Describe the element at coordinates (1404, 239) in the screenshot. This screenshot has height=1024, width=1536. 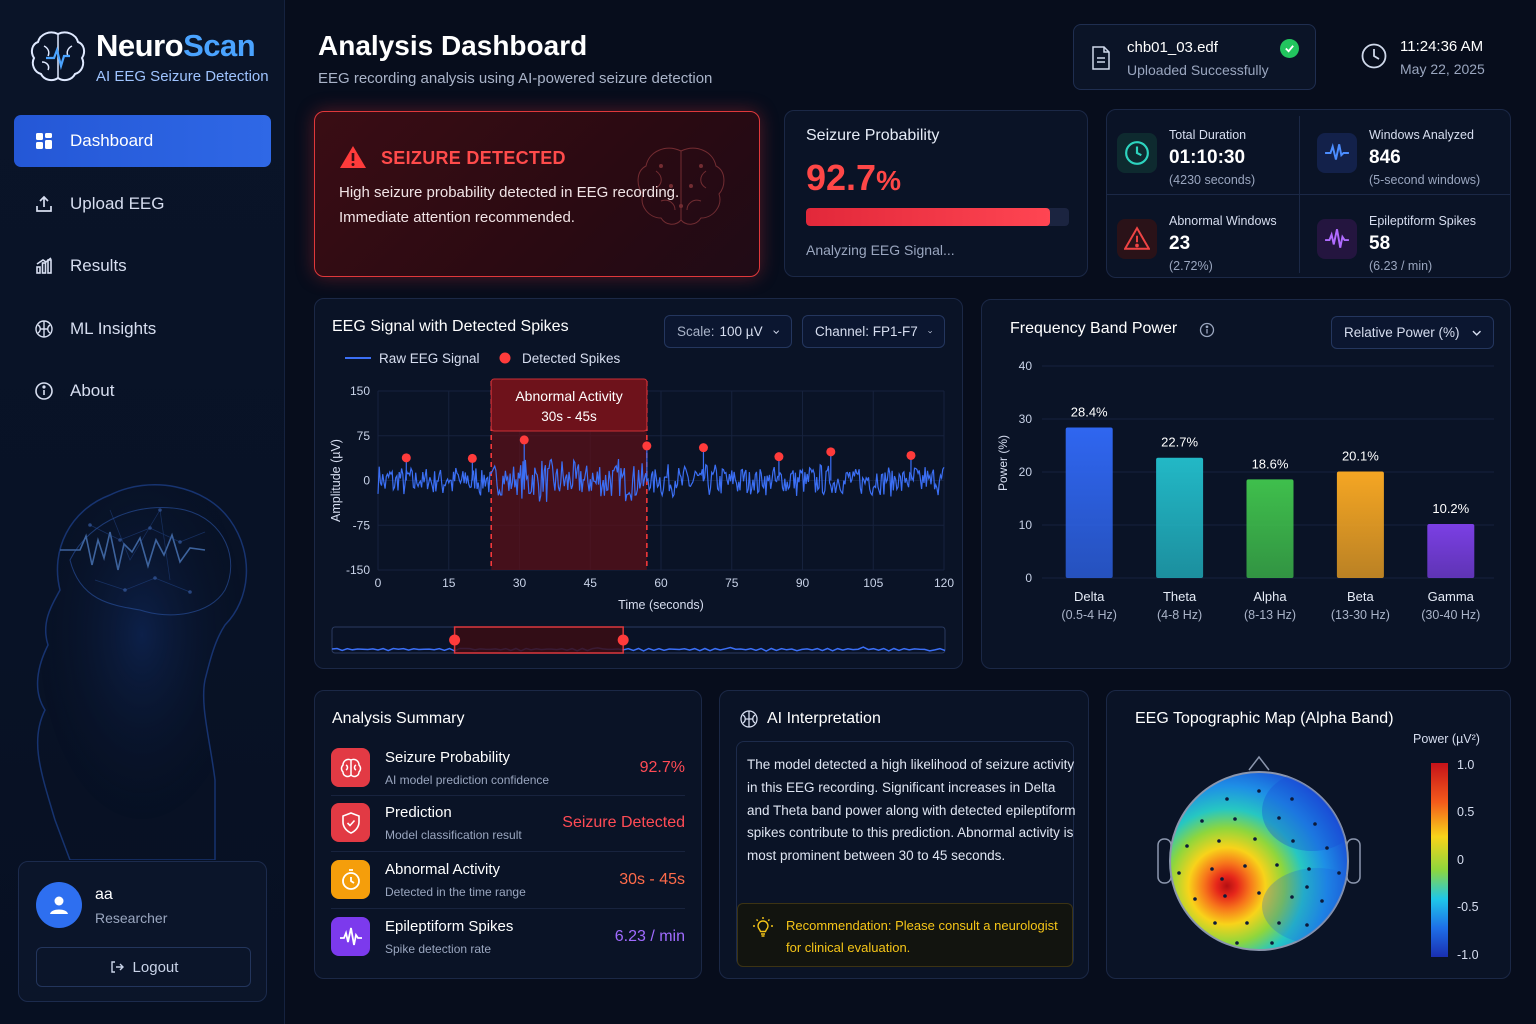
I see `stat-epileptiform-spikes: Epileptiform Spikes 58 (6.23 / min)` at that location.